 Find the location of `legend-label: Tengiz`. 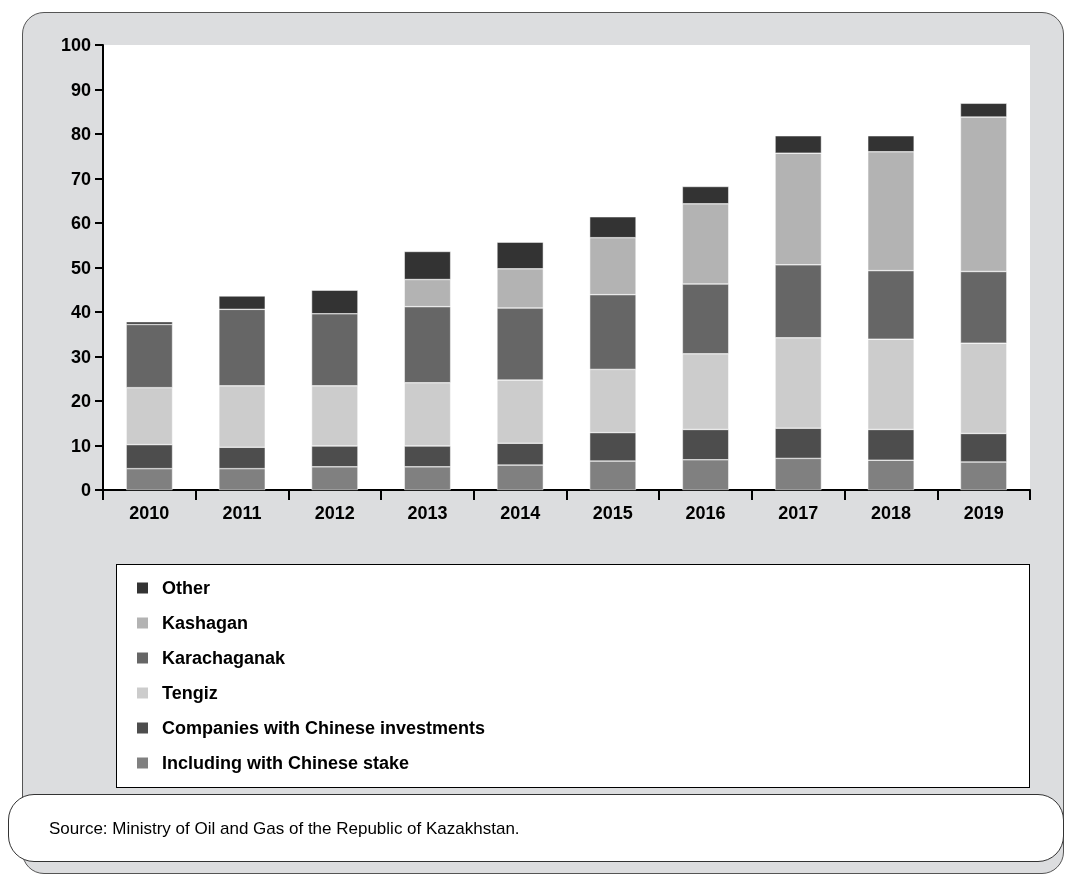

legend-label: Tengiz is located at coordinates (190, 693).